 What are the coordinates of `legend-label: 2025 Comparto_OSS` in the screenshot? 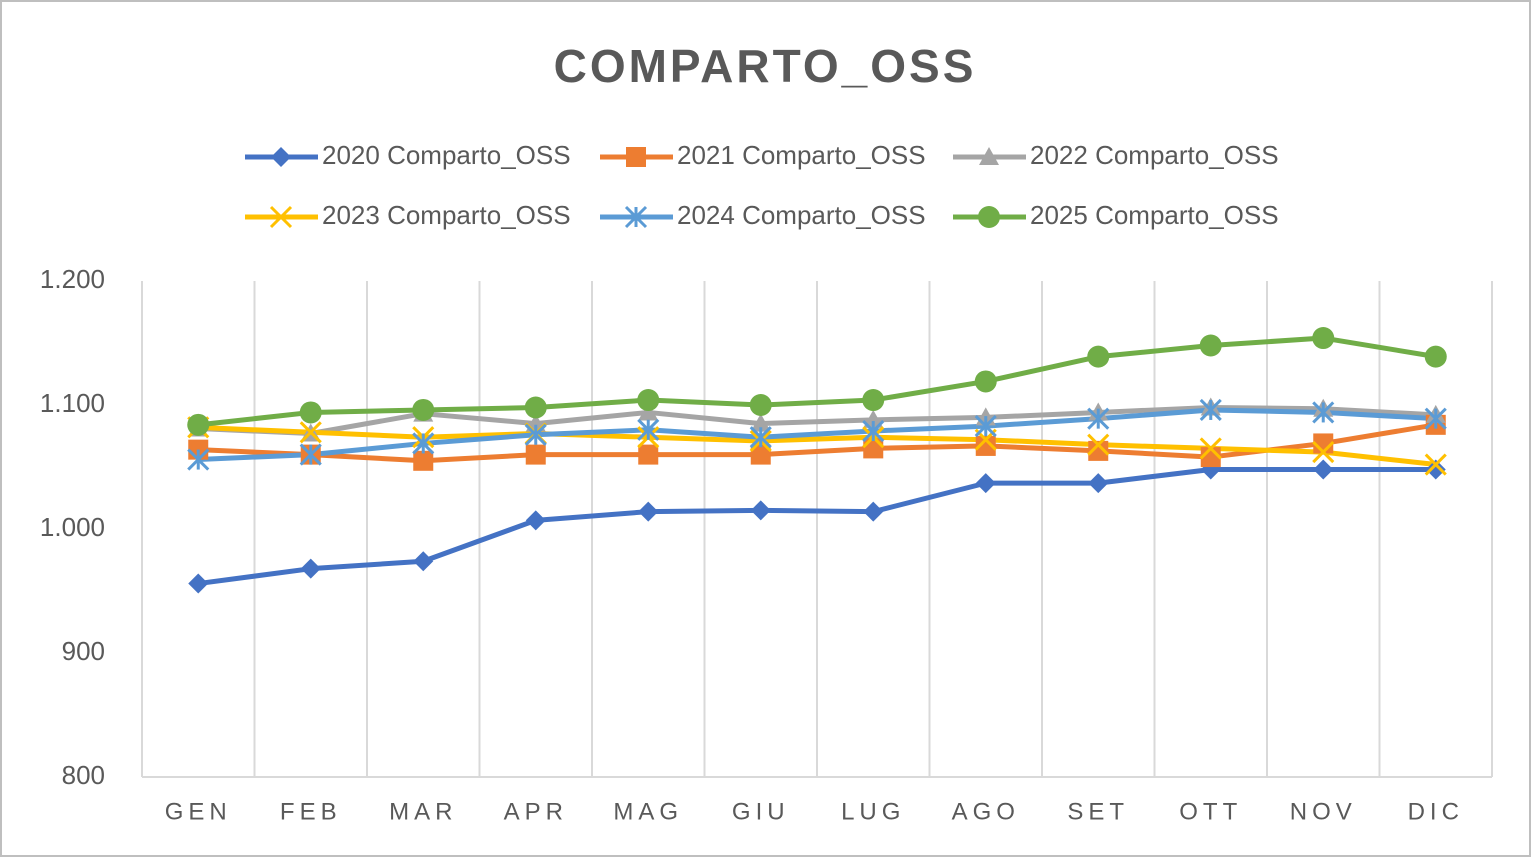 It's located at (1154, 215).